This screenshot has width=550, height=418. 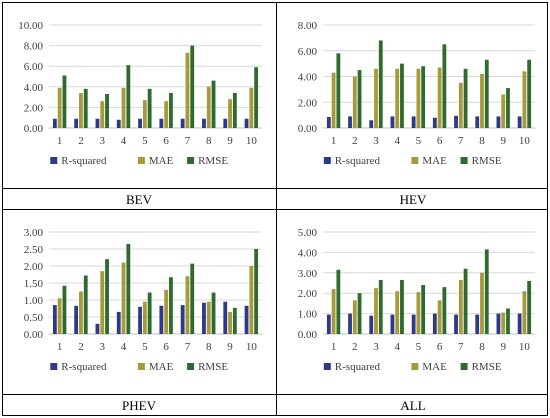 I want to click on x-tick-label: 7, so click(x=188, y=347).